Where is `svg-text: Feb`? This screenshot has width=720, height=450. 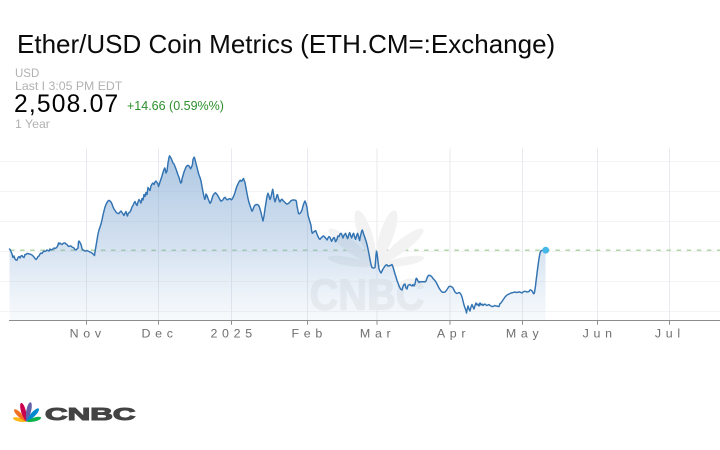 svg-text: Feb is located at coordinates (309, 334).